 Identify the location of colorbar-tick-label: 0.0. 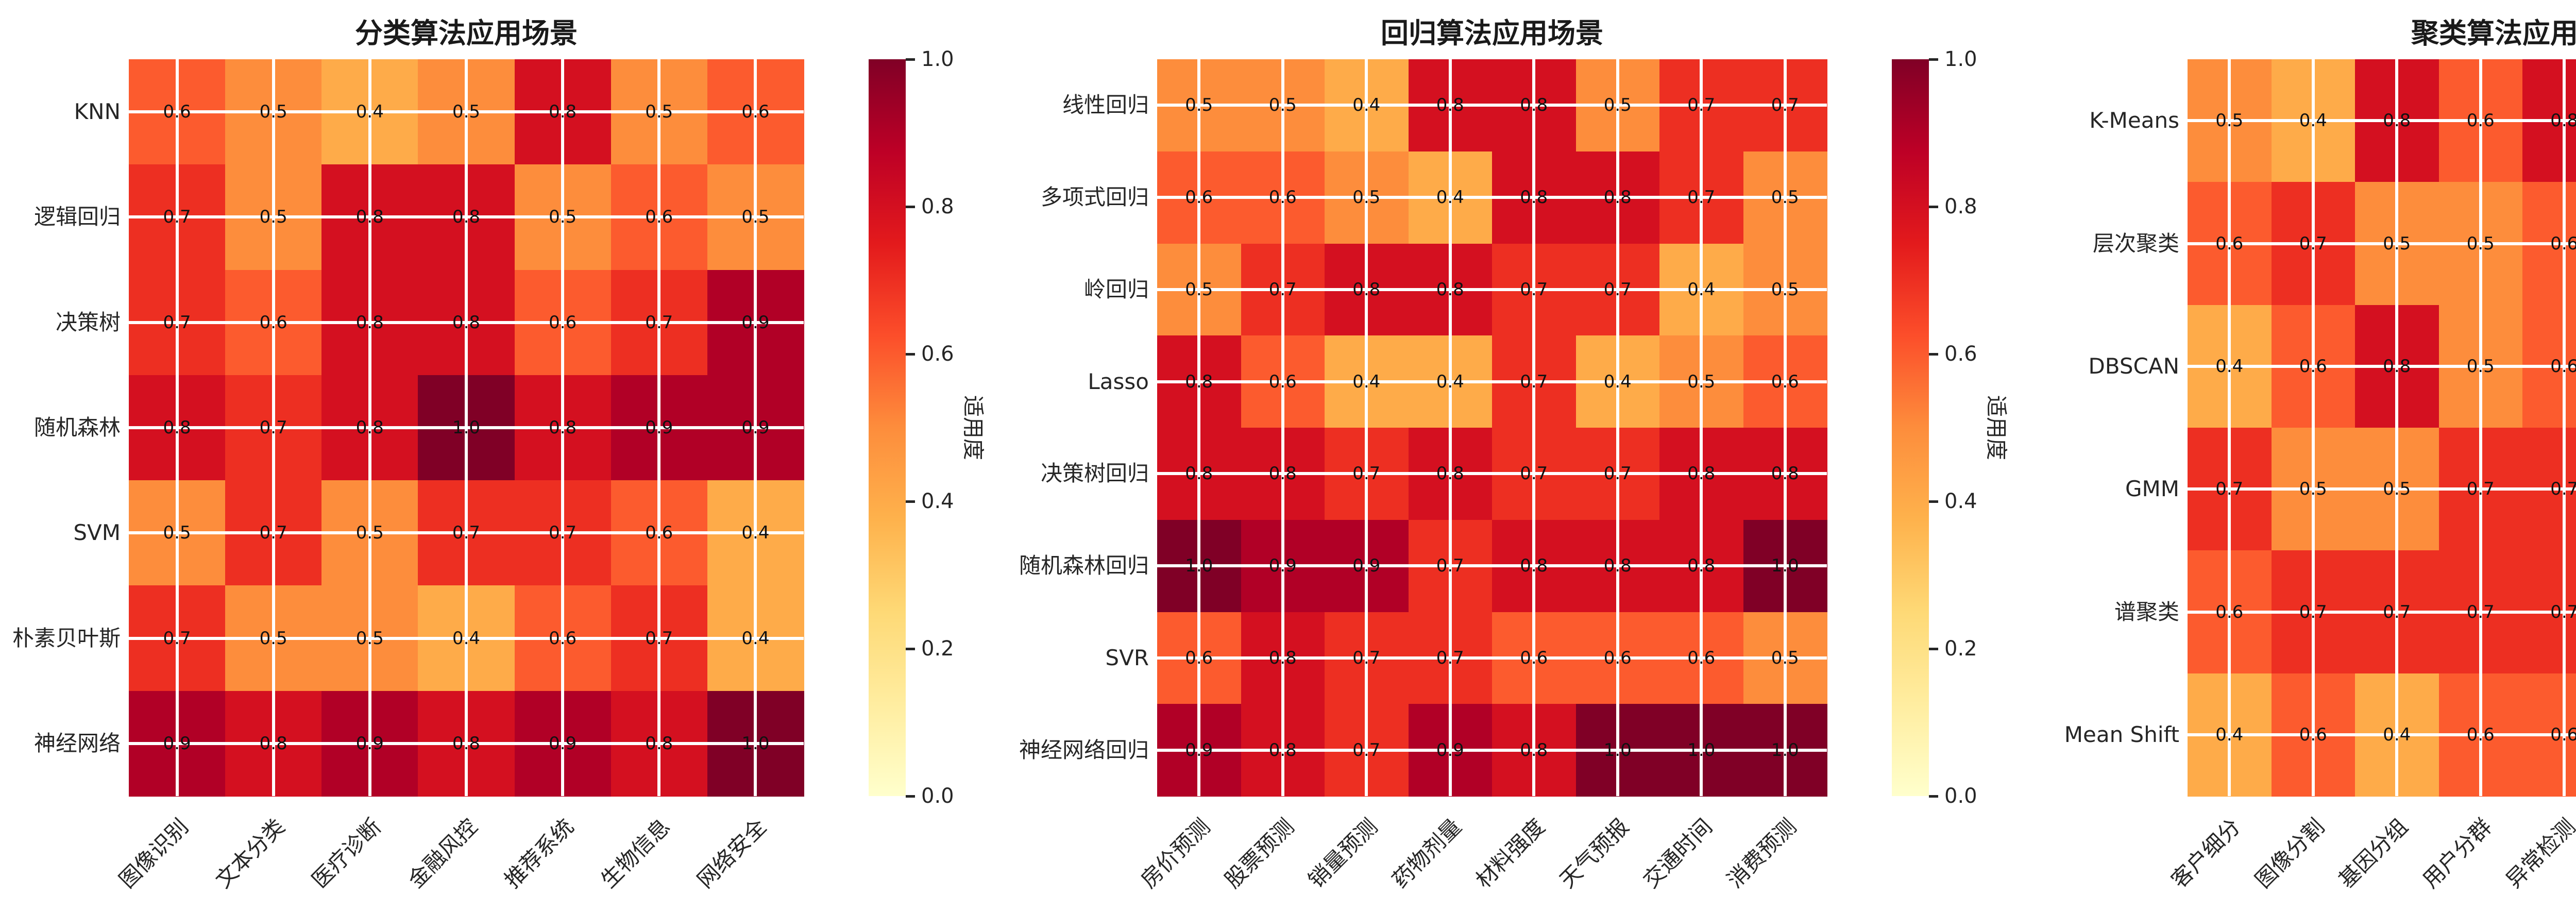
(1960, 796).